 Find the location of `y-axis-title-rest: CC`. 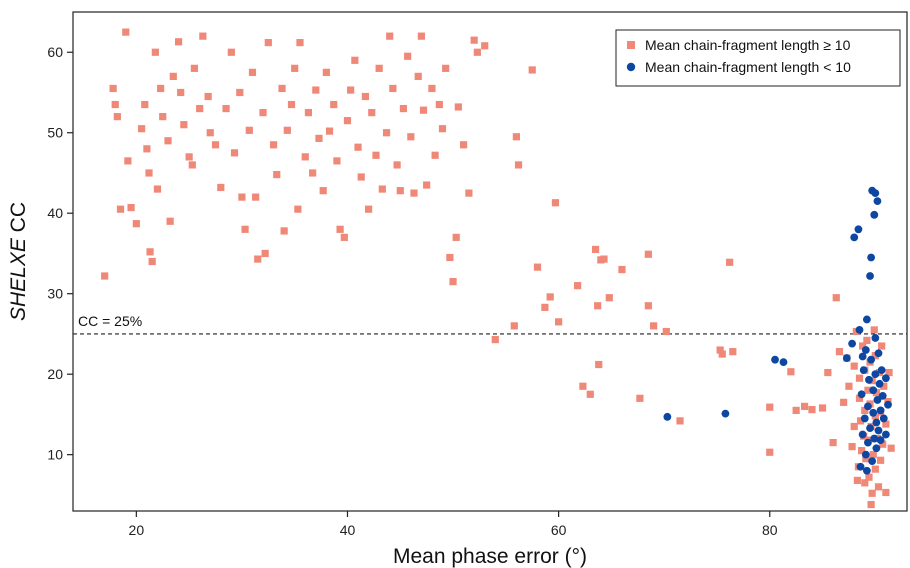

y-axis-title-rest: CC is located at coordinates (18, 220).